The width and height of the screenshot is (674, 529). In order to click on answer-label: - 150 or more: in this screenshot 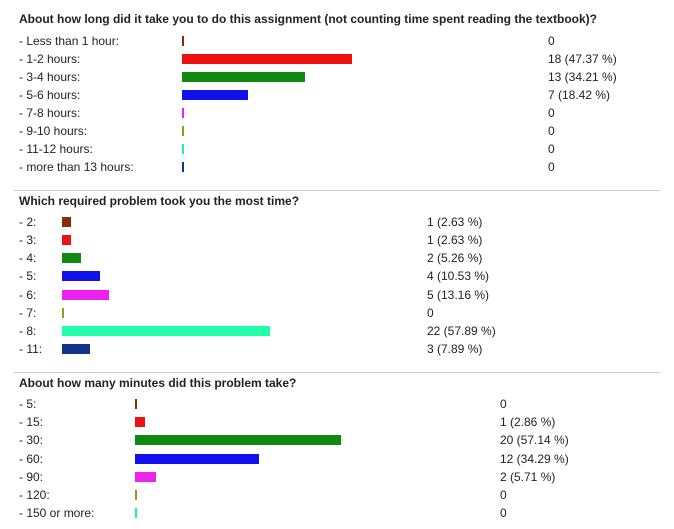, I will do `click(57, 513)`.